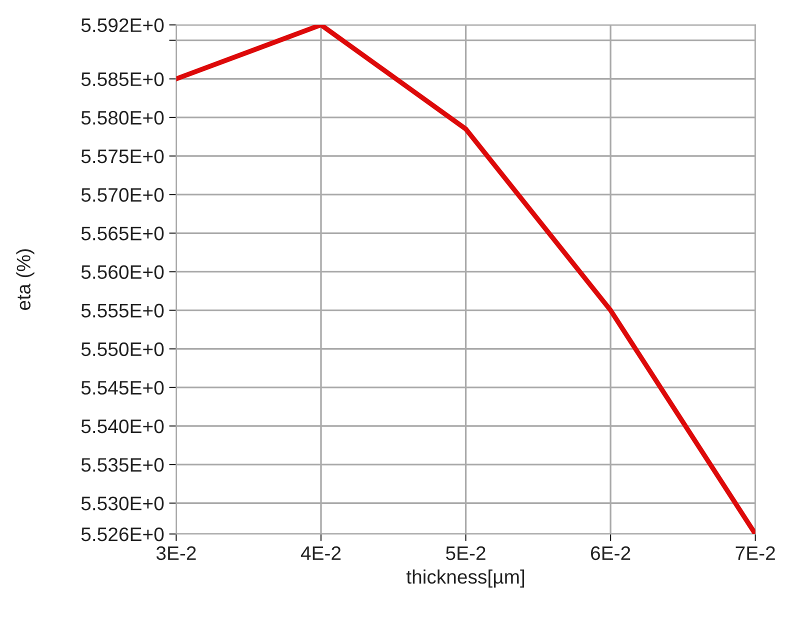 The image size is (801, 622). Describe the element at coordinates (320, 553) in the screenshot. I see `x-tick-label: 4E-2` at that location.